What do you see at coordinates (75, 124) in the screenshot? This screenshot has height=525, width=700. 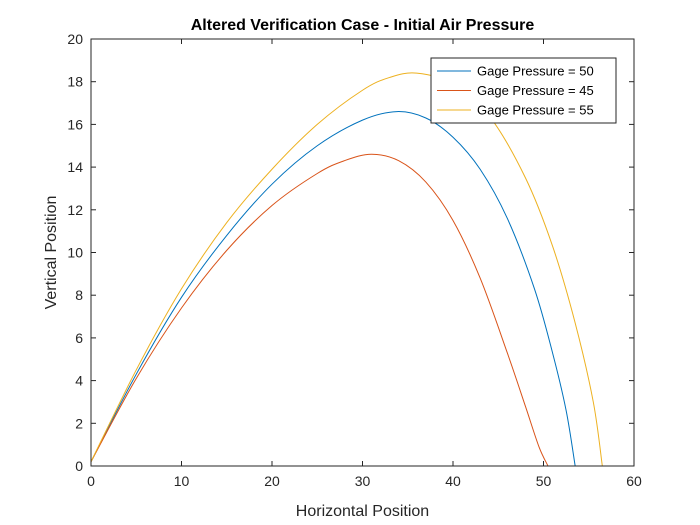 I see `y-tick-label: 16` at bounding box center [75, 124].